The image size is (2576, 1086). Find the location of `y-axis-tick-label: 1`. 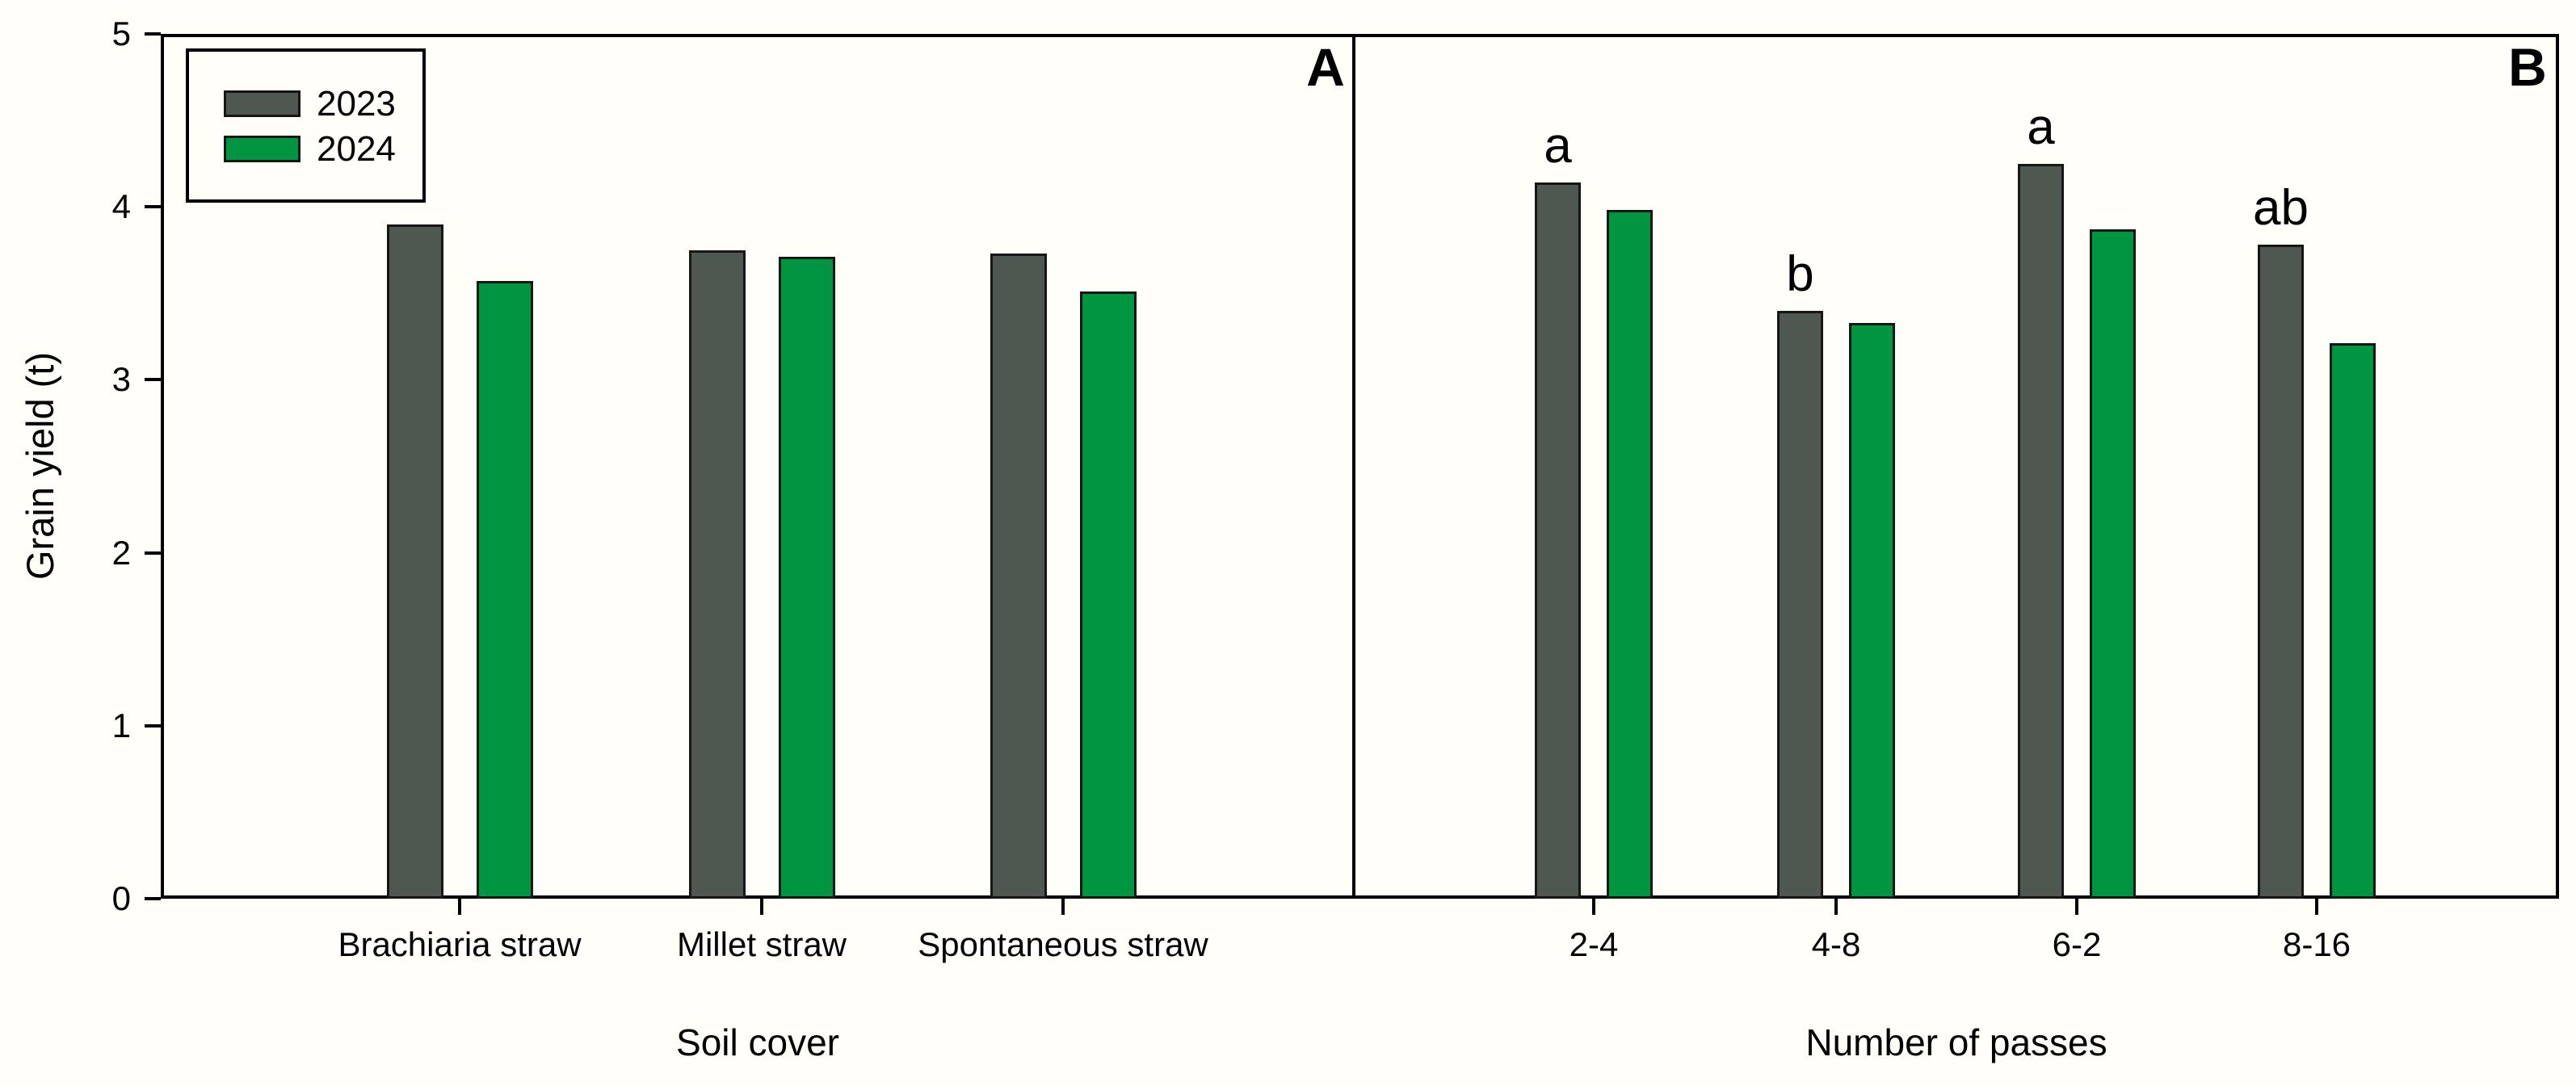

y-axis-tick-label: 1 is located at coordinates (121, 725).